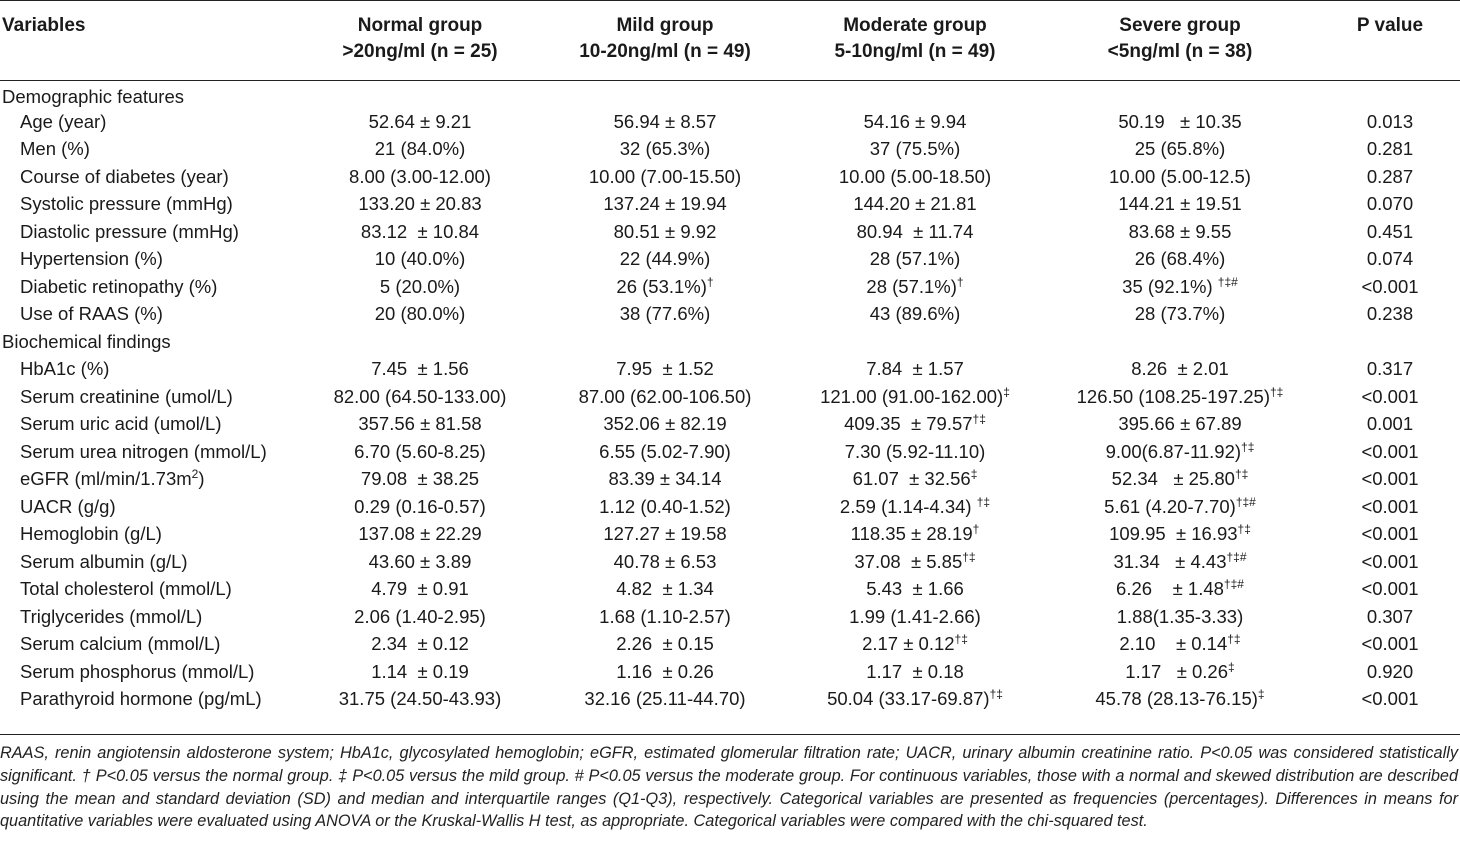 This screenshot has height=867, width=1460. What do you see at coordinates (665, 204) in the screenshot?
I see `cell-mild: 137.24 ± 19.94` at bounding box center [665, 204].